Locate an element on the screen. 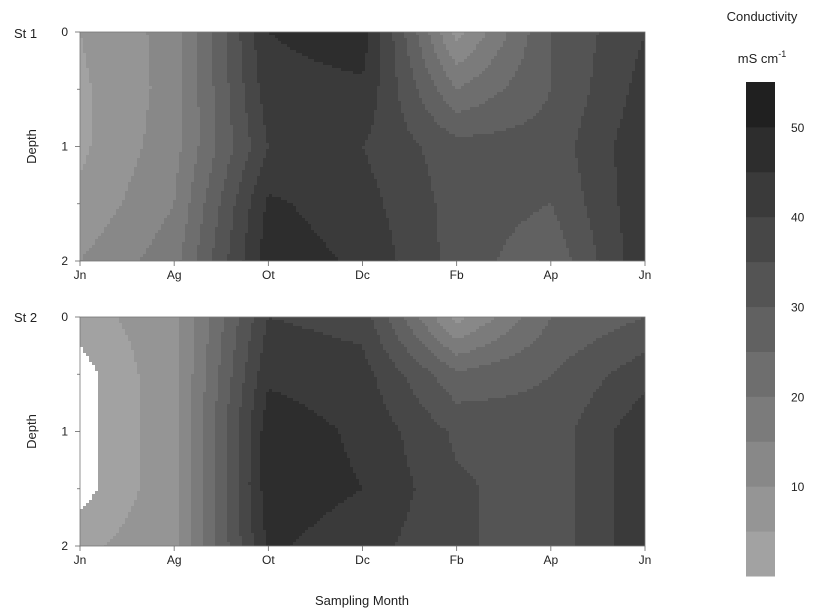 The image size is (813, 614). panel-st2-label: St 2 is located at coordinates (25, 317).